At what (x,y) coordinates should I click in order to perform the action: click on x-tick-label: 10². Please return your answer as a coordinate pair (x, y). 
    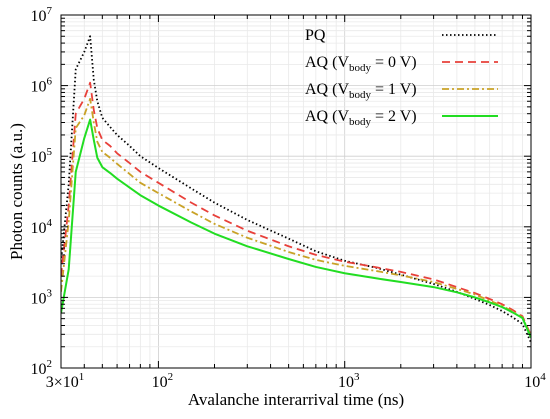
    Looking at the image, I should click on (163, 381).